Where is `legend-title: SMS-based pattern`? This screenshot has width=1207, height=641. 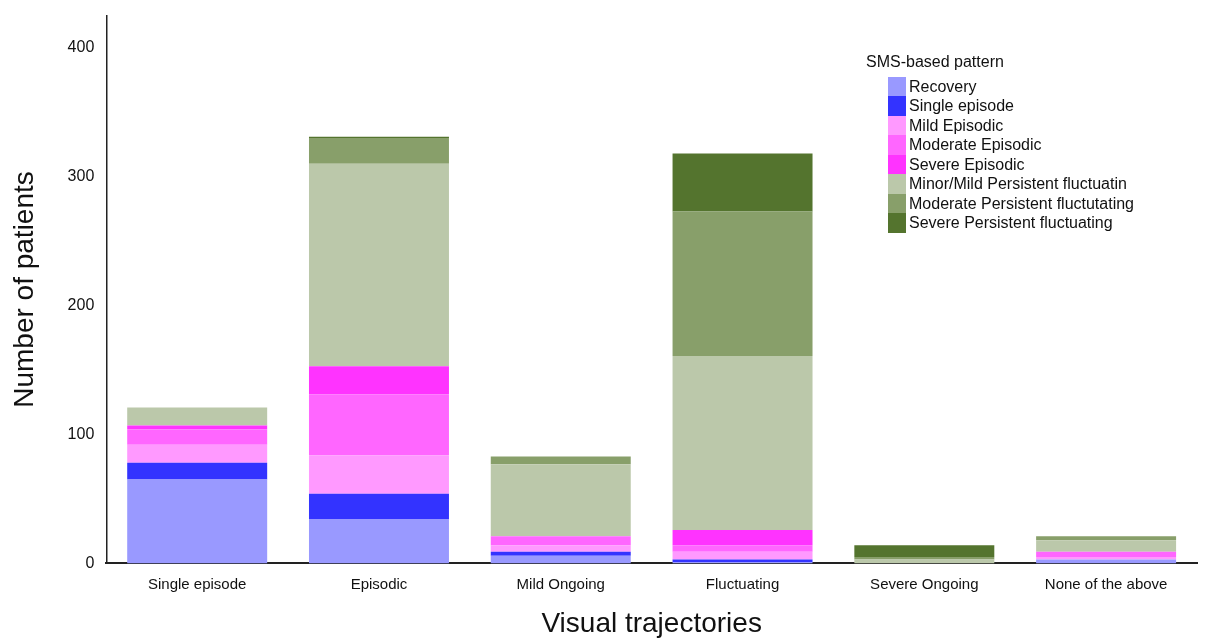
legend-title: SMS-based pattern is located at coordinates (935, 62).